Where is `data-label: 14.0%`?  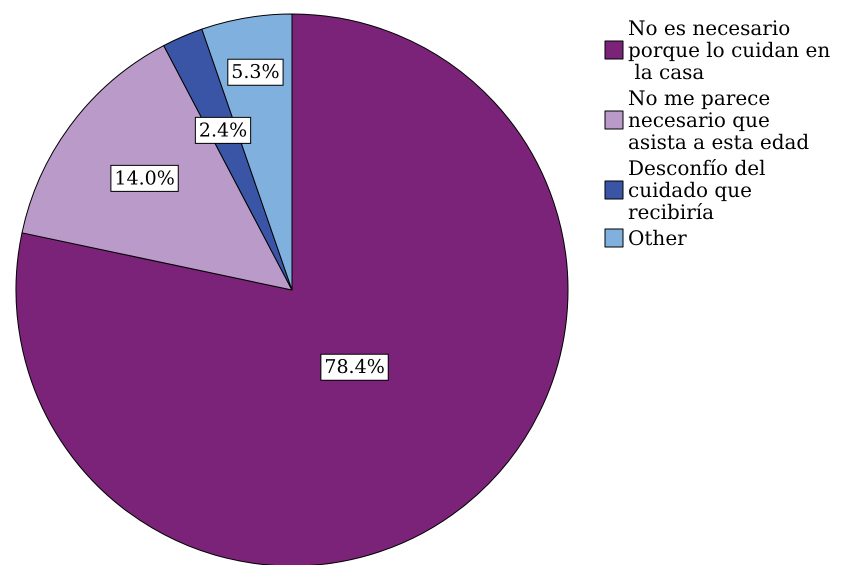
data-label: 14.0% is located at coordinates (144, 178).